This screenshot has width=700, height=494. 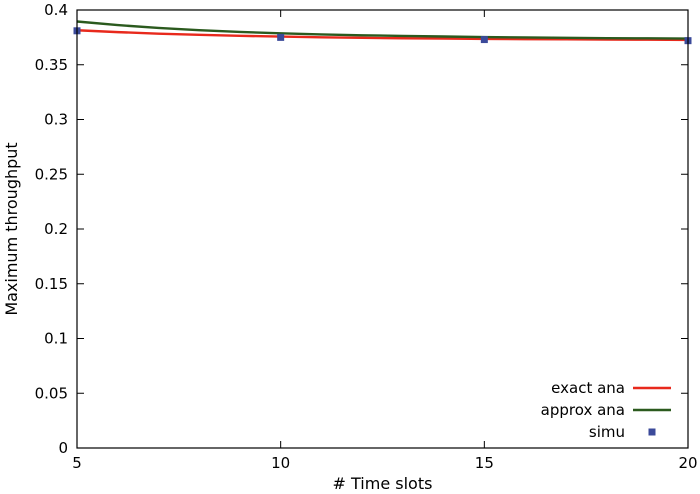 I want to click on legend-label: exact ana, so click(x=588, y=388).